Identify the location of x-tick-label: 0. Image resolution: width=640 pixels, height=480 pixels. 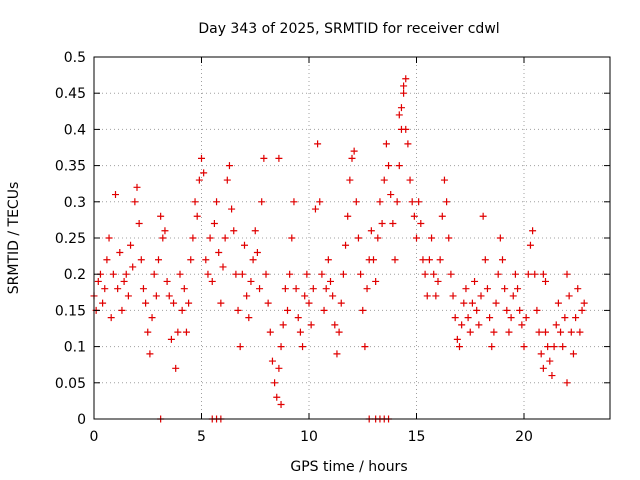
(94, 437).